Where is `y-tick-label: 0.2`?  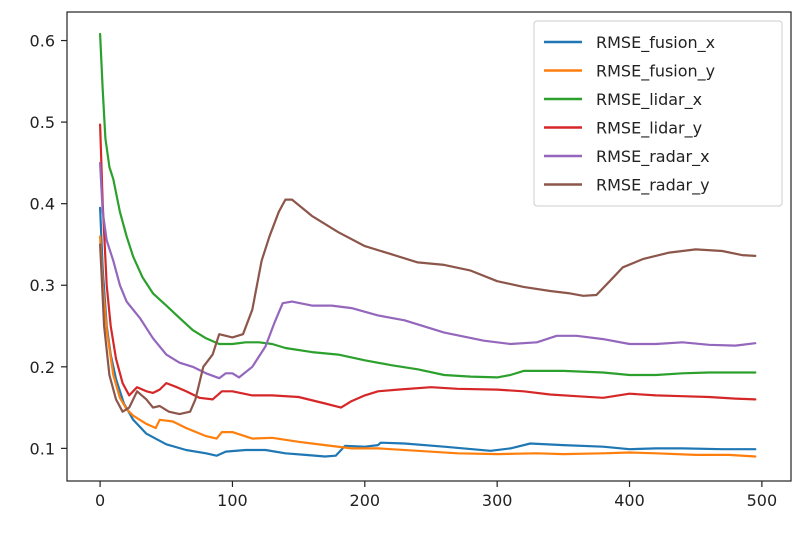
y-tick-label: 0.2 is located at coordinates (42, 367).